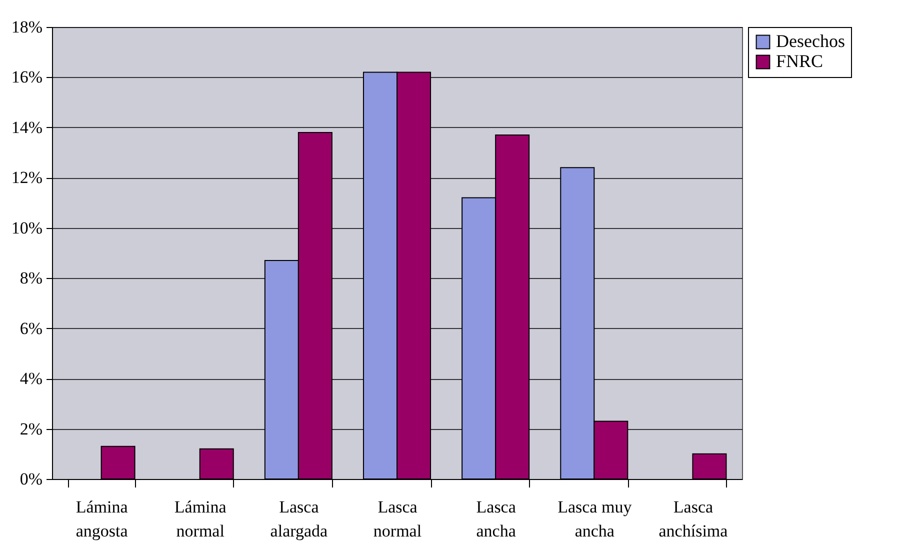 The image size is (912, 554). What do you see at coordinates (299, 519) in the screenshot?
I see `x-tick-label: Lasca alargada` at bounding box center [299, 519].